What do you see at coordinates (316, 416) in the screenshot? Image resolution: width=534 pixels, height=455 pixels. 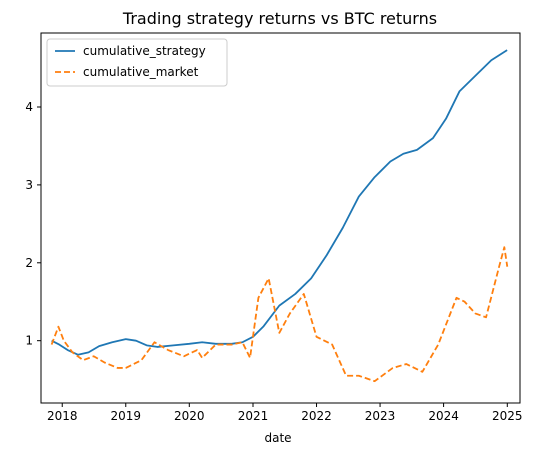 I see `x-tick-label: 2022` at bounding box center [316, 416].